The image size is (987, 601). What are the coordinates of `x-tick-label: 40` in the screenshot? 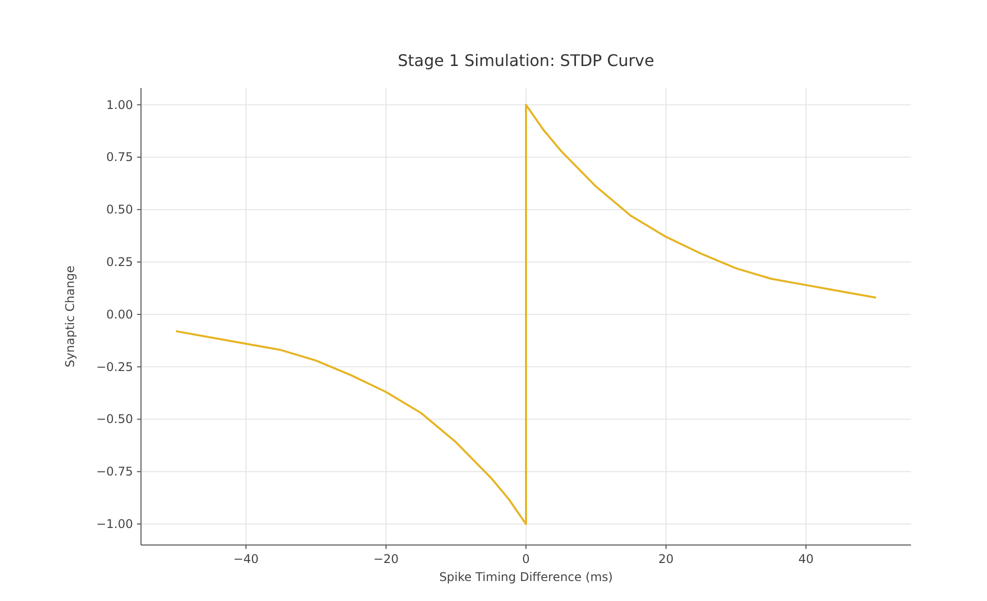 It's located at (806, 559).